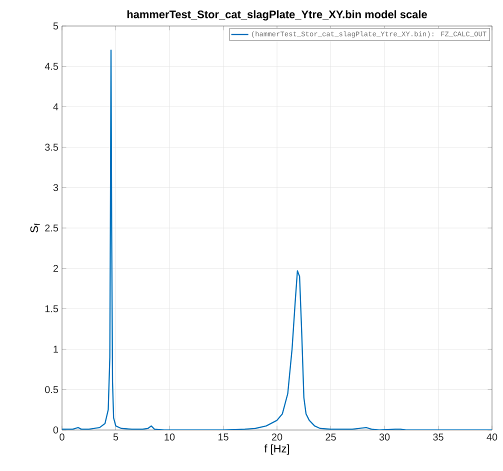 Image resolution: width=503 pixels, height=471 pixels. I want to click on y-tick-label: 2.5, so click(51, 228).